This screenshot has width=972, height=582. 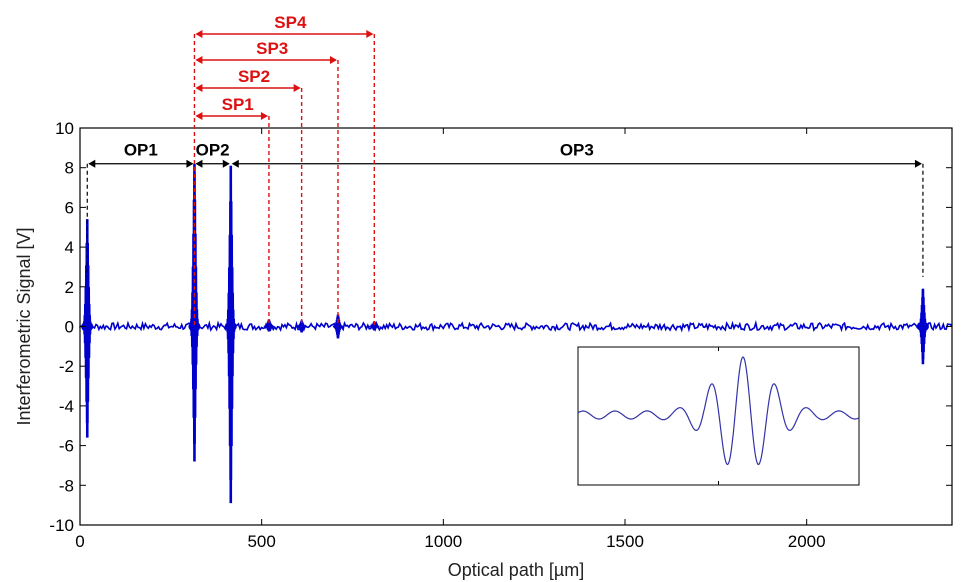 I want to click on sp-label: SP4, so click(x=290, y=22).